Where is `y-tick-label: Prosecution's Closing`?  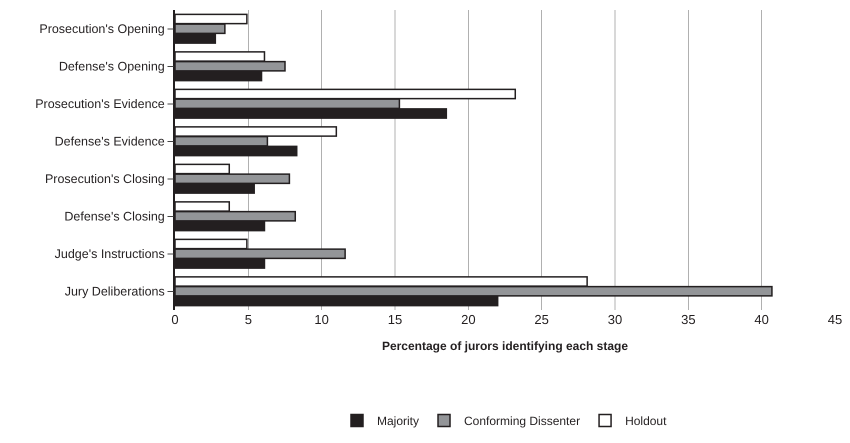 y-tick-label: Prosecution's Closing is located at coordinates (104, 179).